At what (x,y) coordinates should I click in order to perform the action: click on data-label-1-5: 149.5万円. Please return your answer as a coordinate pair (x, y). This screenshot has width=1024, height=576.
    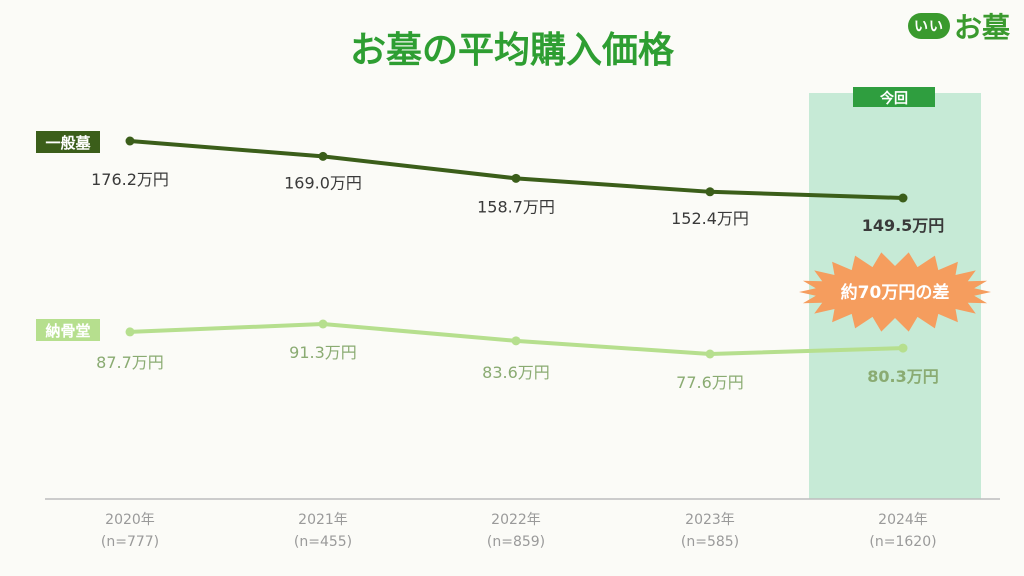
    Looking at the image, I should click on (903, 225).